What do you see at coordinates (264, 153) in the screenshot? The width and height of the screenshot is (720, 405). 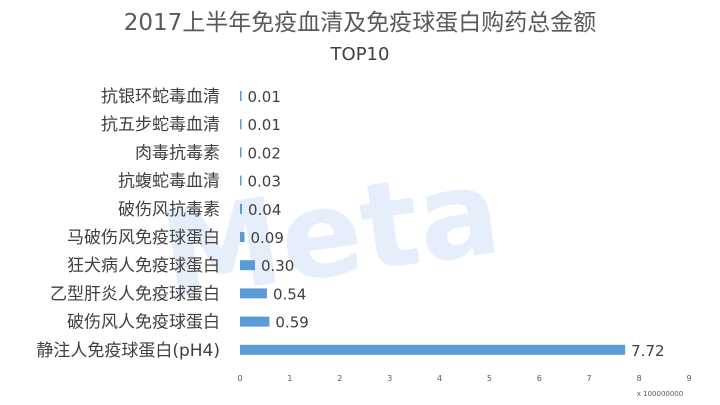 I see `data-label: 0.02` at bounding box center [264, 153].